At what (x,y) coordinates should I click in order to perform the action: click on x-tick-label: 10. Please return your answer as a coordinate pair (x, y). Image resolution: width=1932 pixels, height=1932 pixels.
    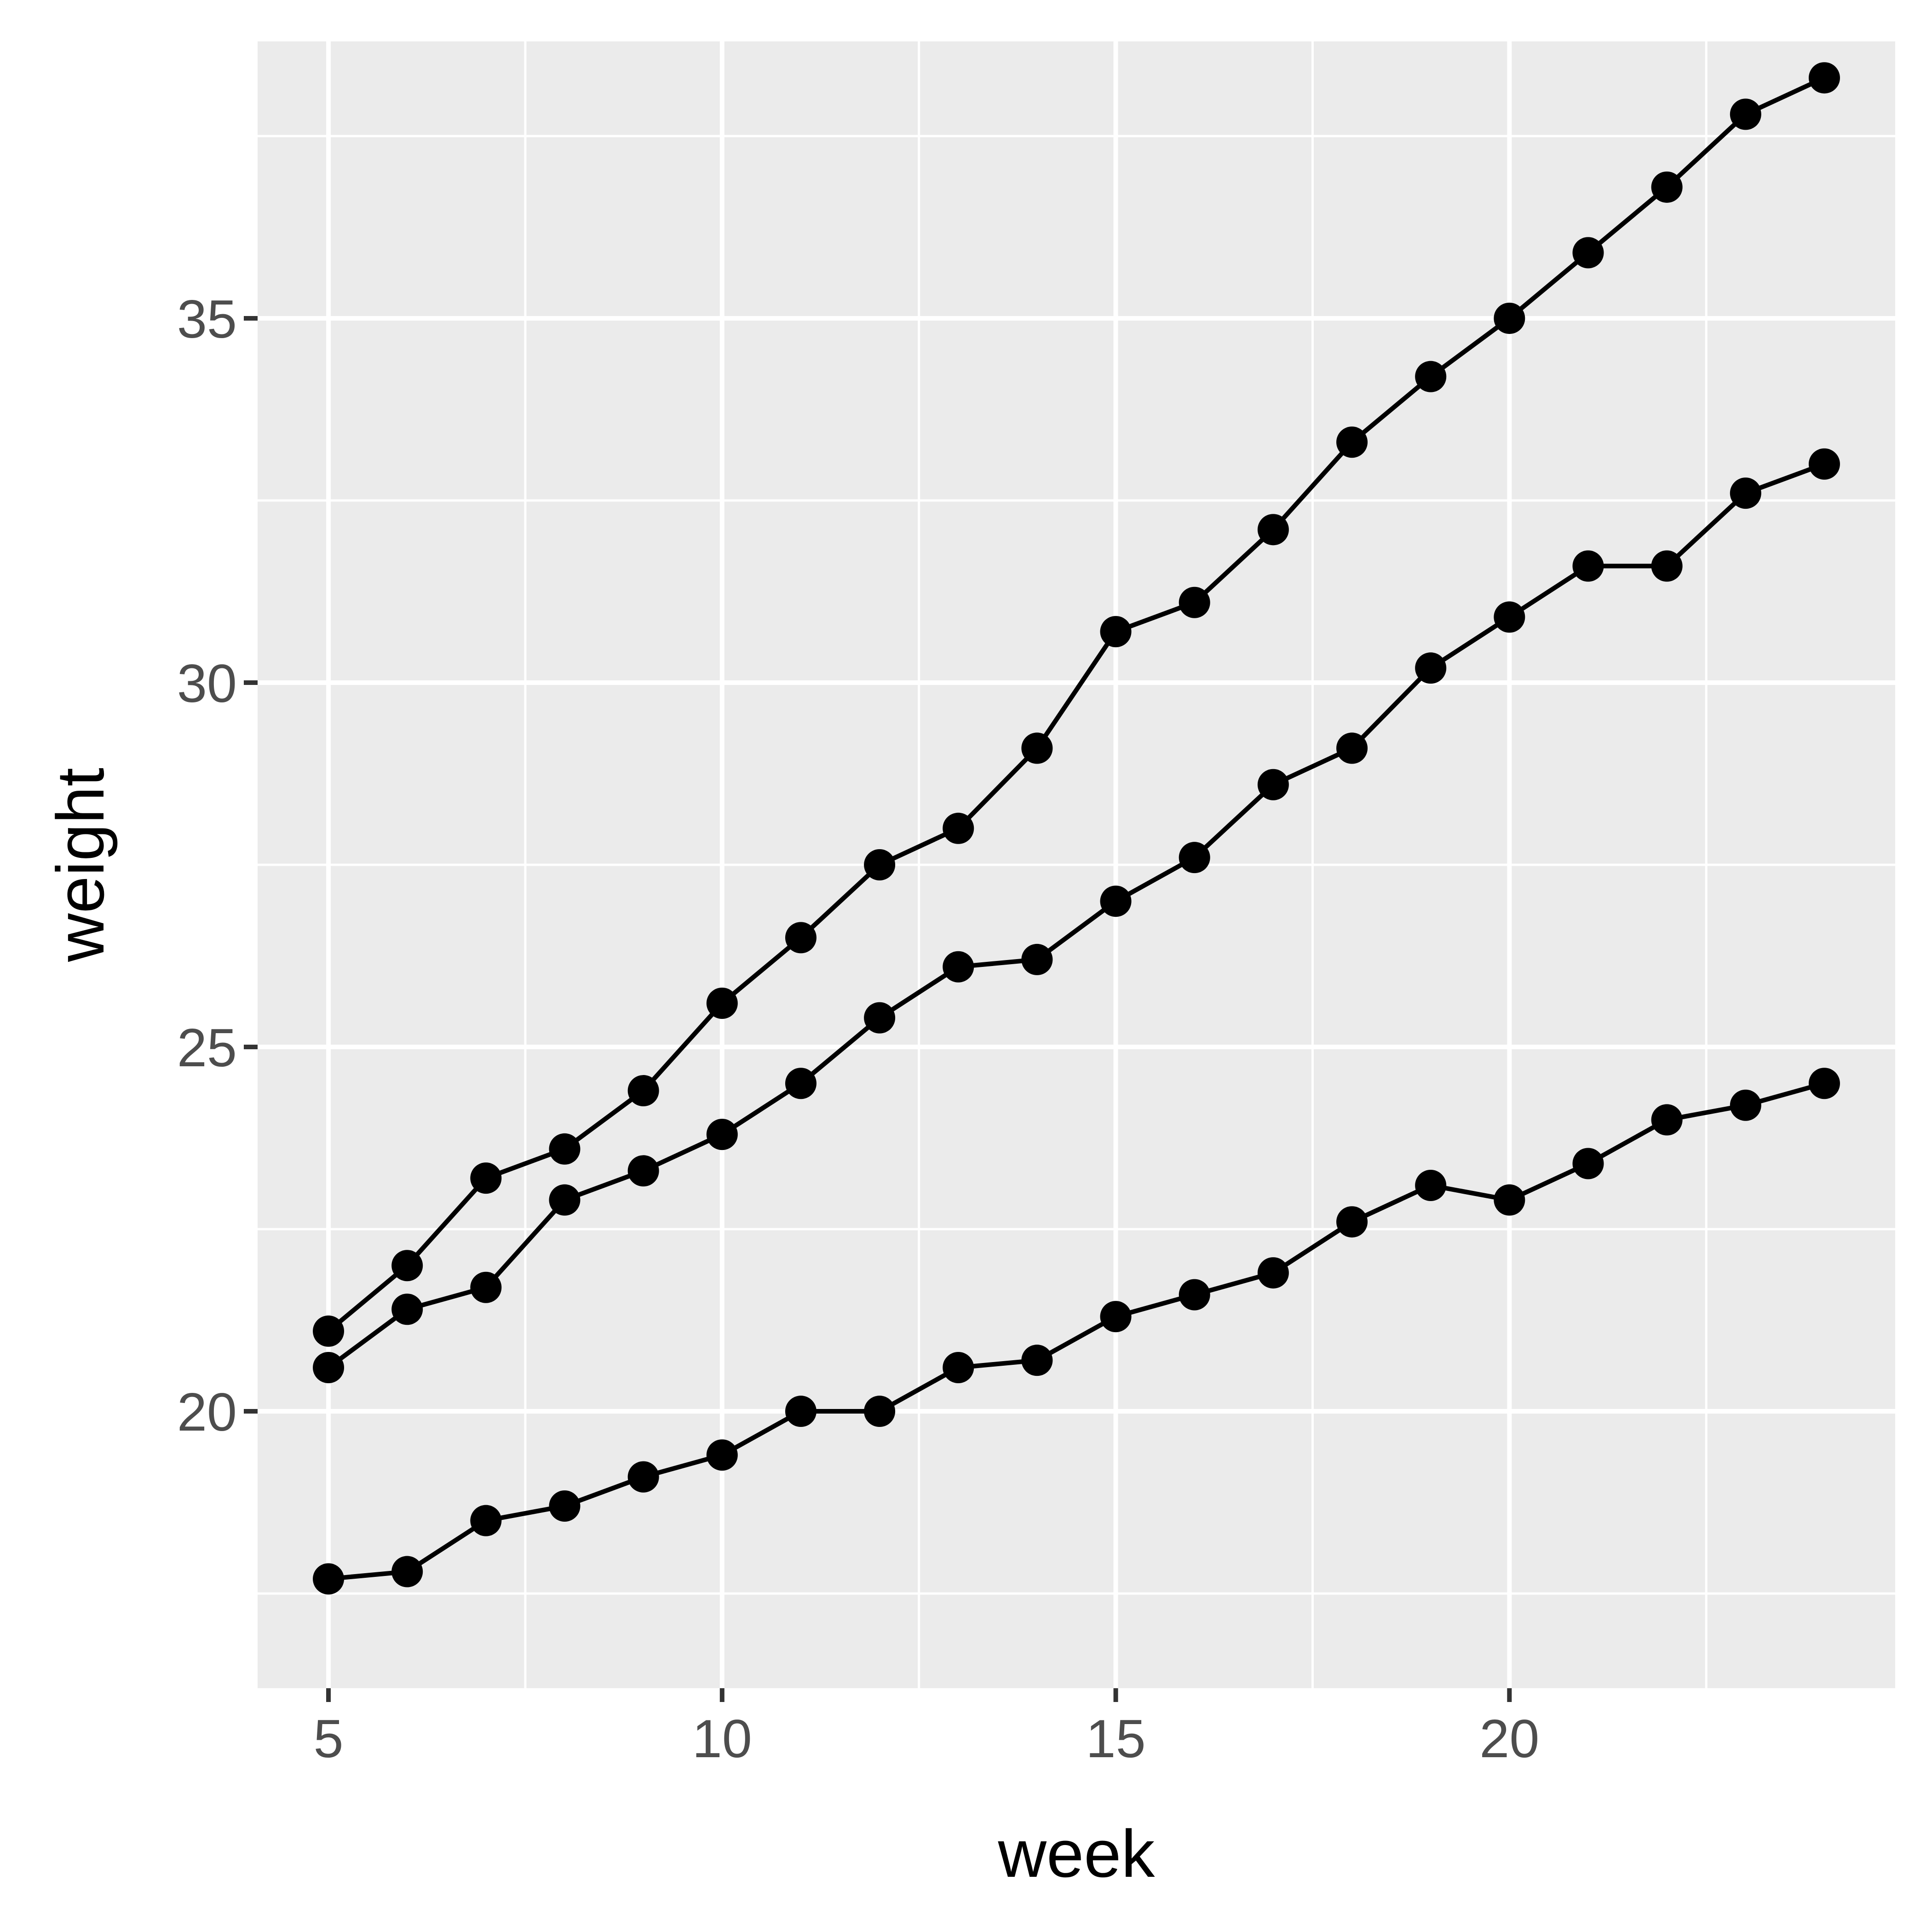
    Looking at the image, I should click on (722, 1738).